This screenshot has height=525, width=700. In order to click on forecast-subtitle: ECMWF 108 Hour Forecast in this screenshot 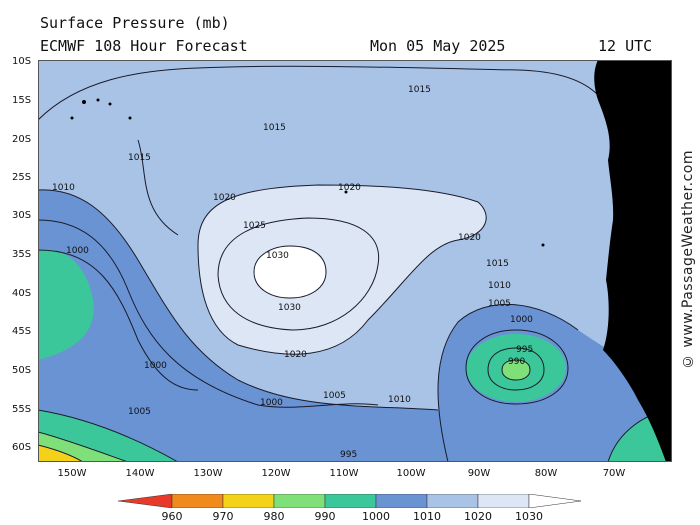, I will do `click(144, 46)`.